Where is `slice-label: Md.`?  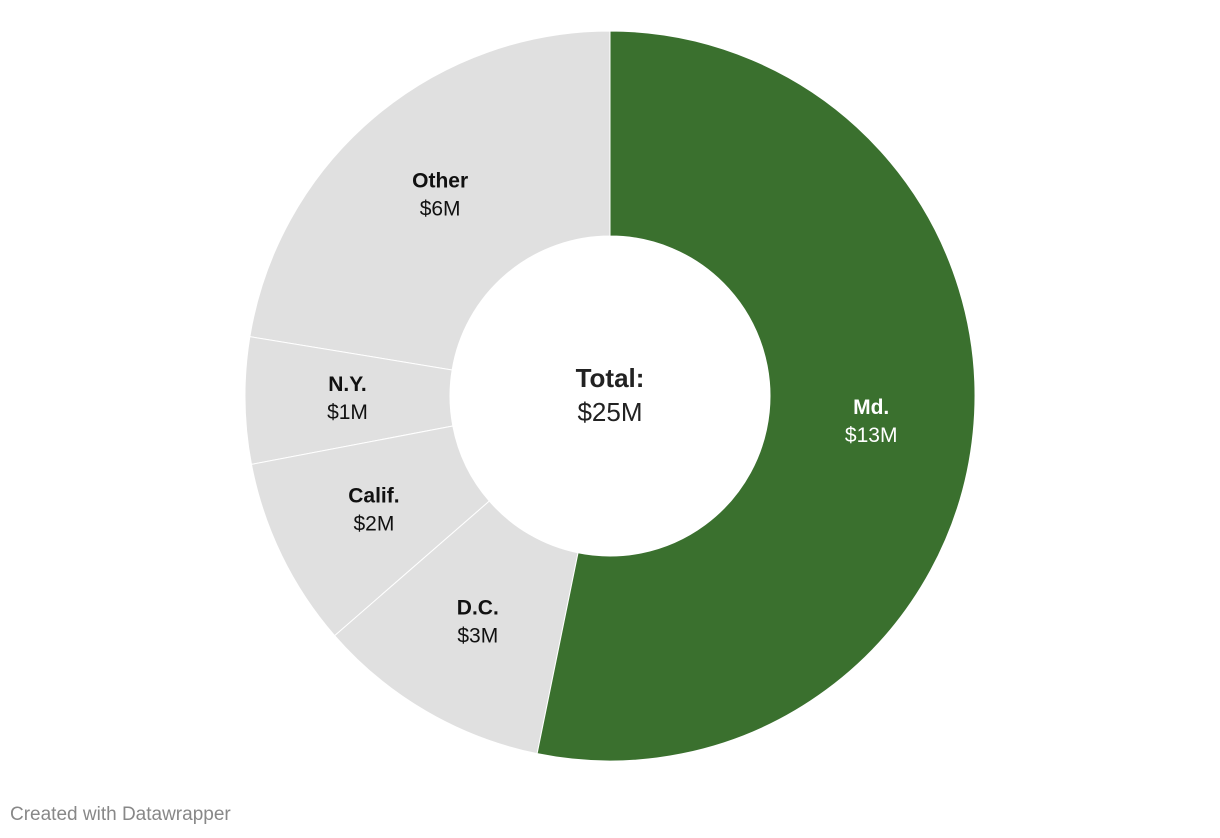 slice-label: Md. is located at coordinates (871, 407).